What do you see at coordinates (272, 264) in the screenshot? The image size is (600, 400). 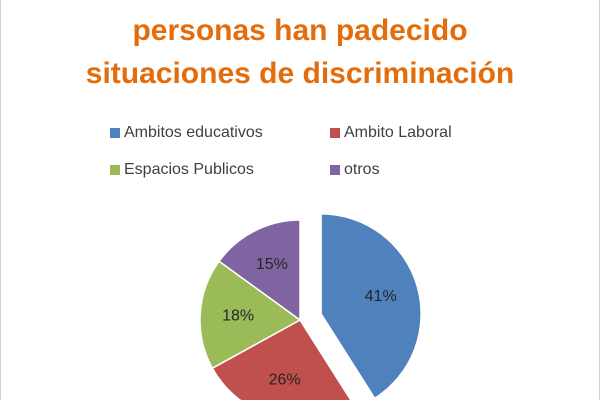 I see `data-label: 15%` at bounding box center [272, 264].